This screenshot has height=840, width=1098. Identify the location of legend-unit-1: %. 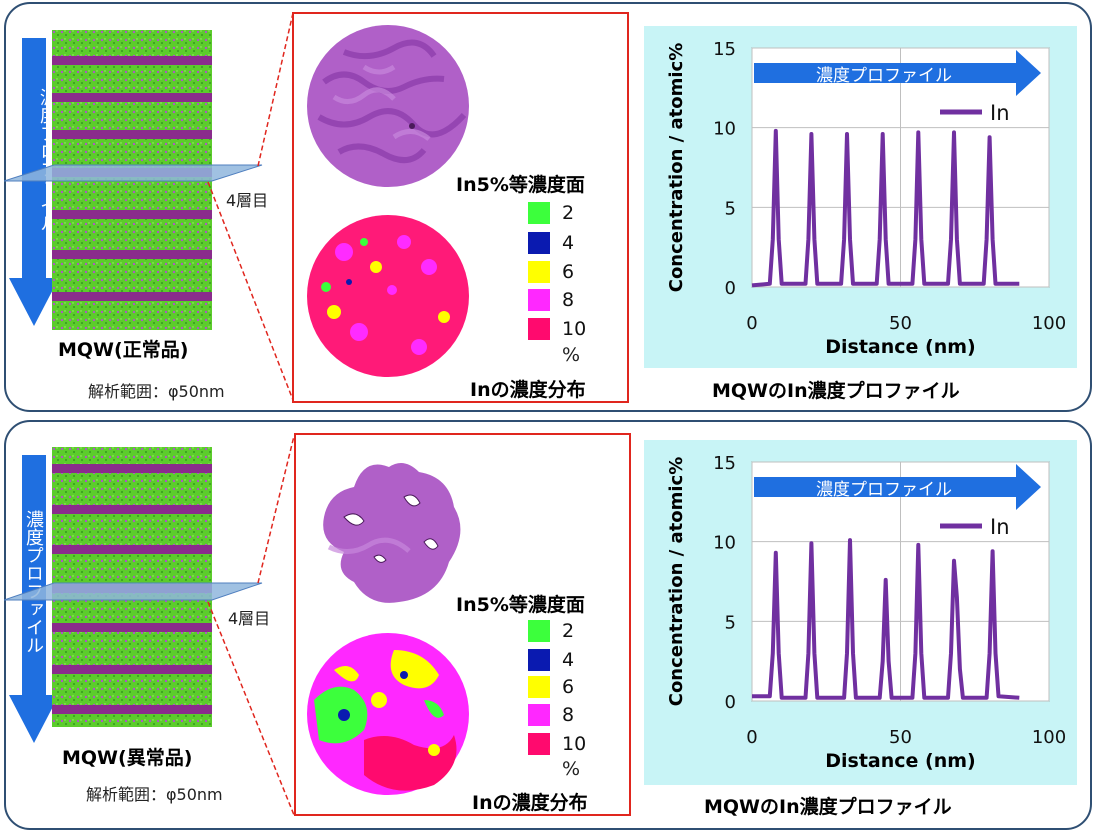
(571, 355).